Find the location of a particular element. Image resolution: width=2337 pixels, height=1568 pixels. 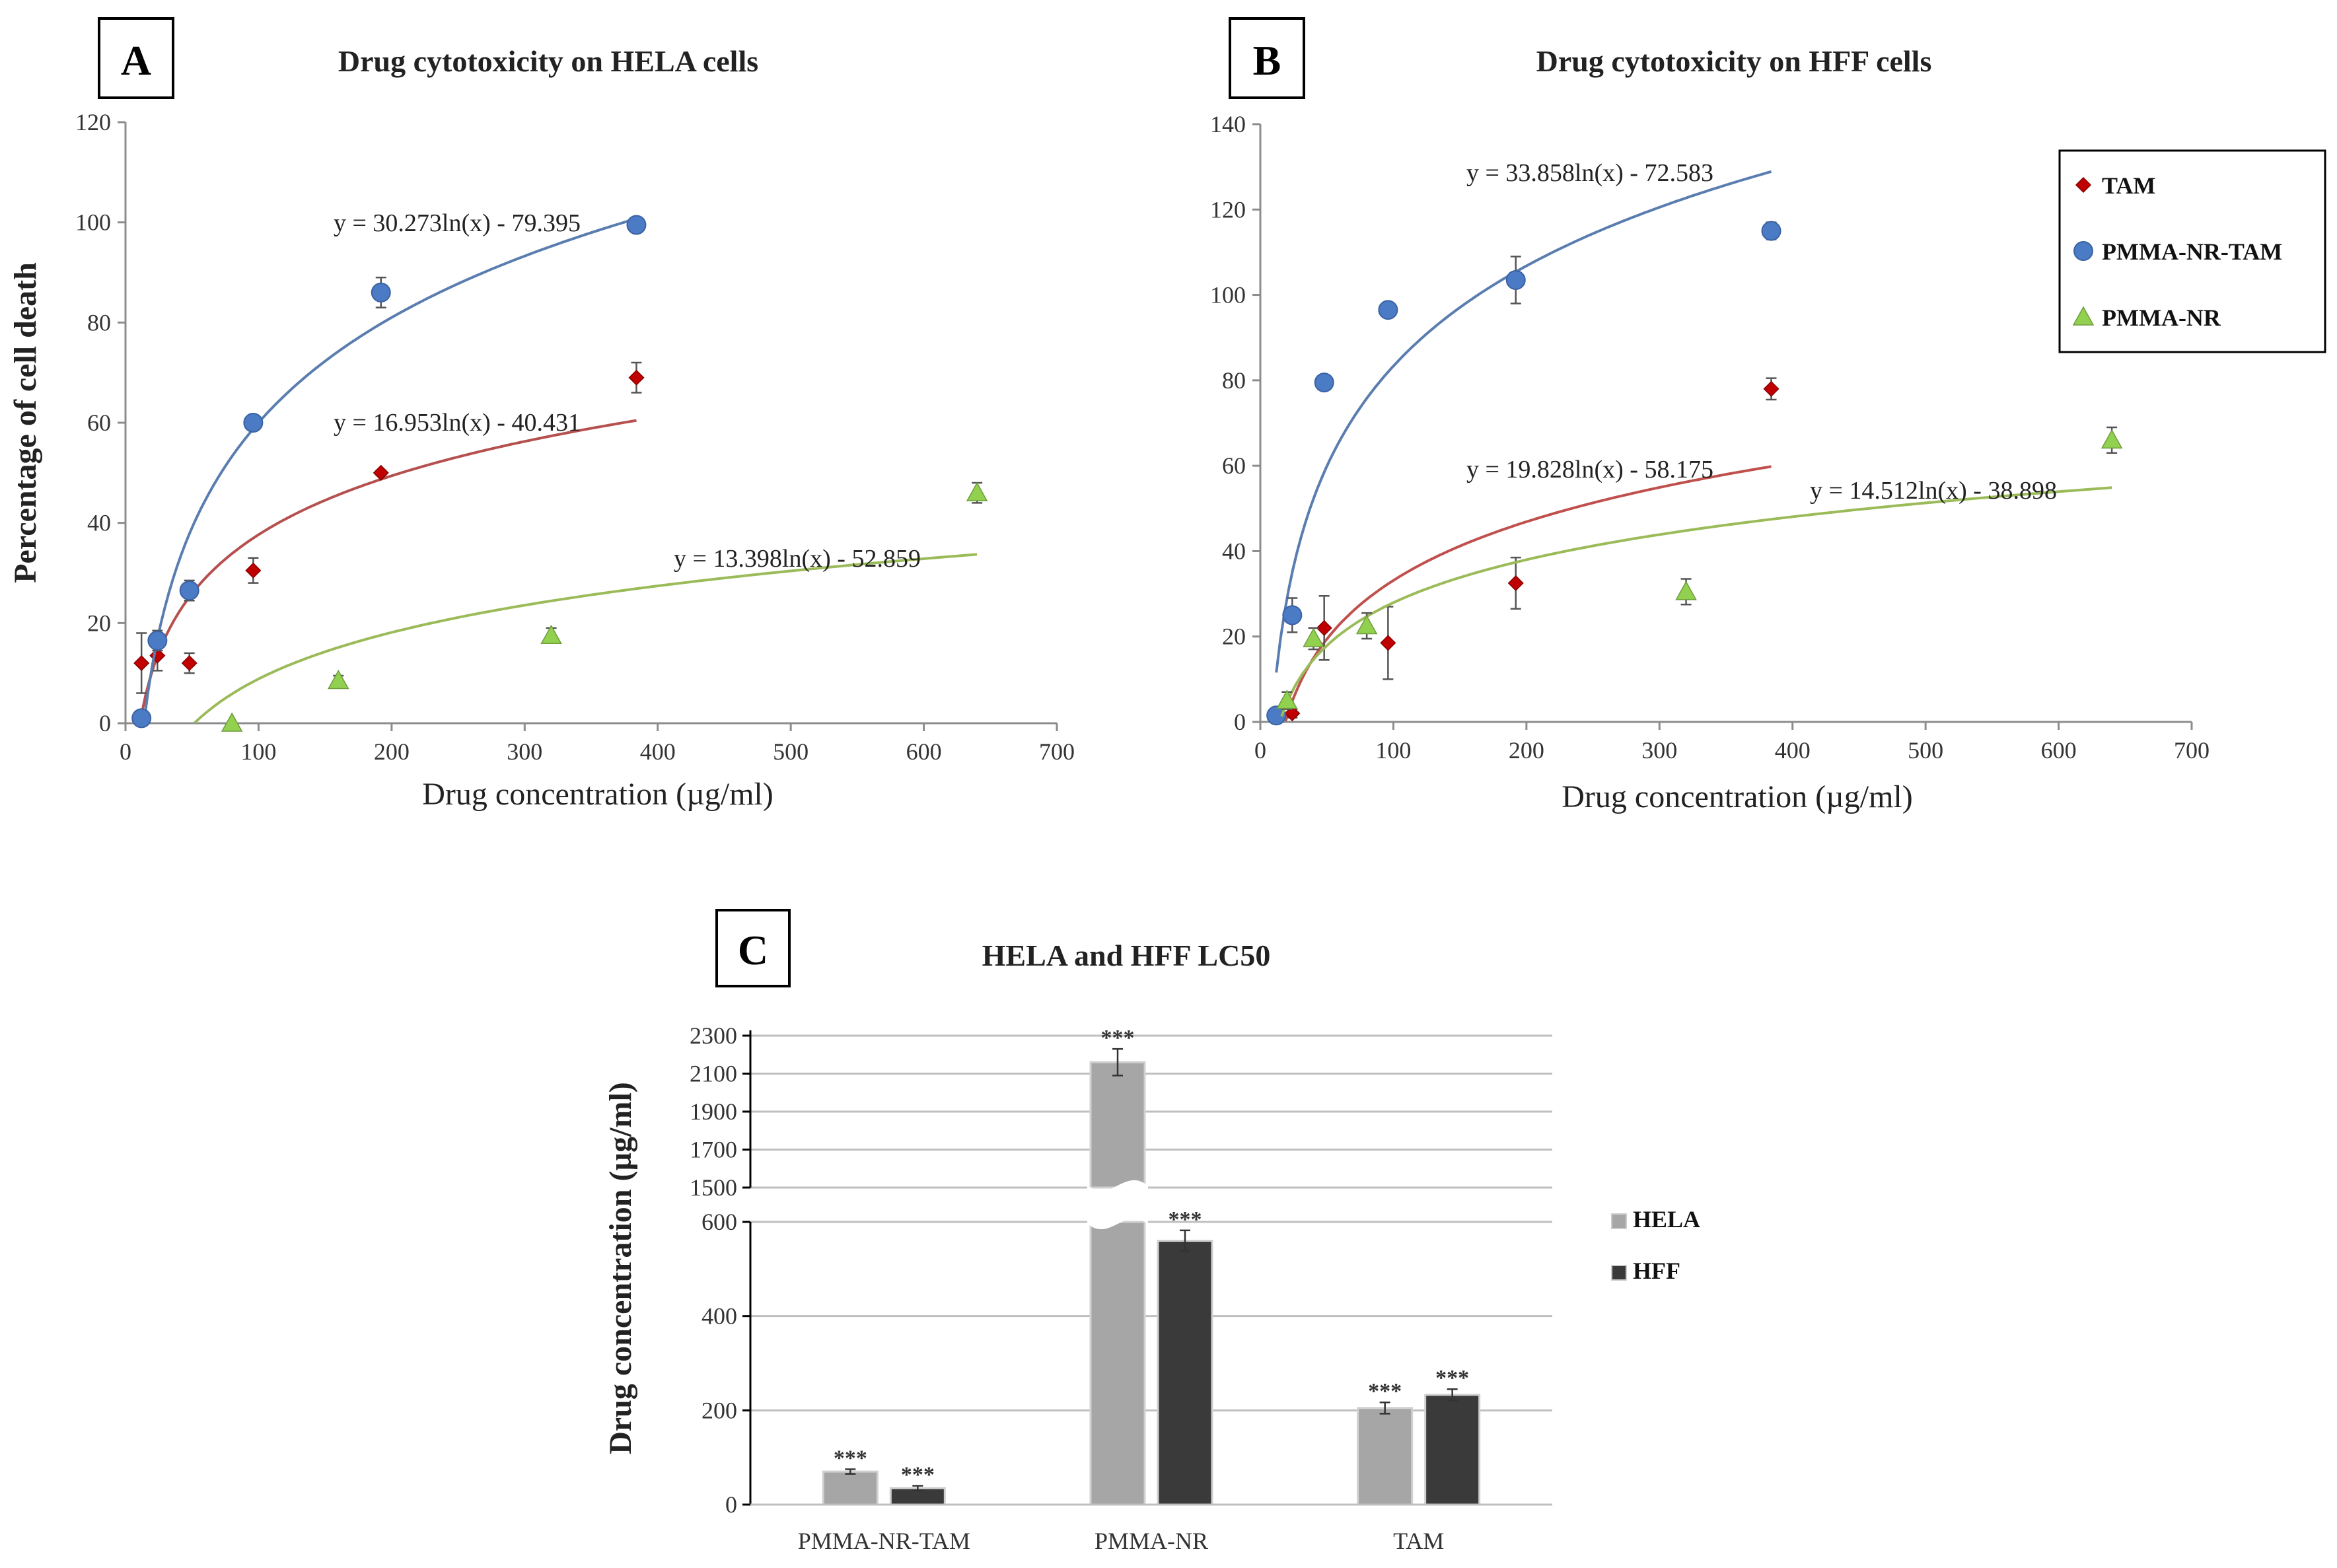

bar-HELA-TAM is located at coordinates (1385, 1456).